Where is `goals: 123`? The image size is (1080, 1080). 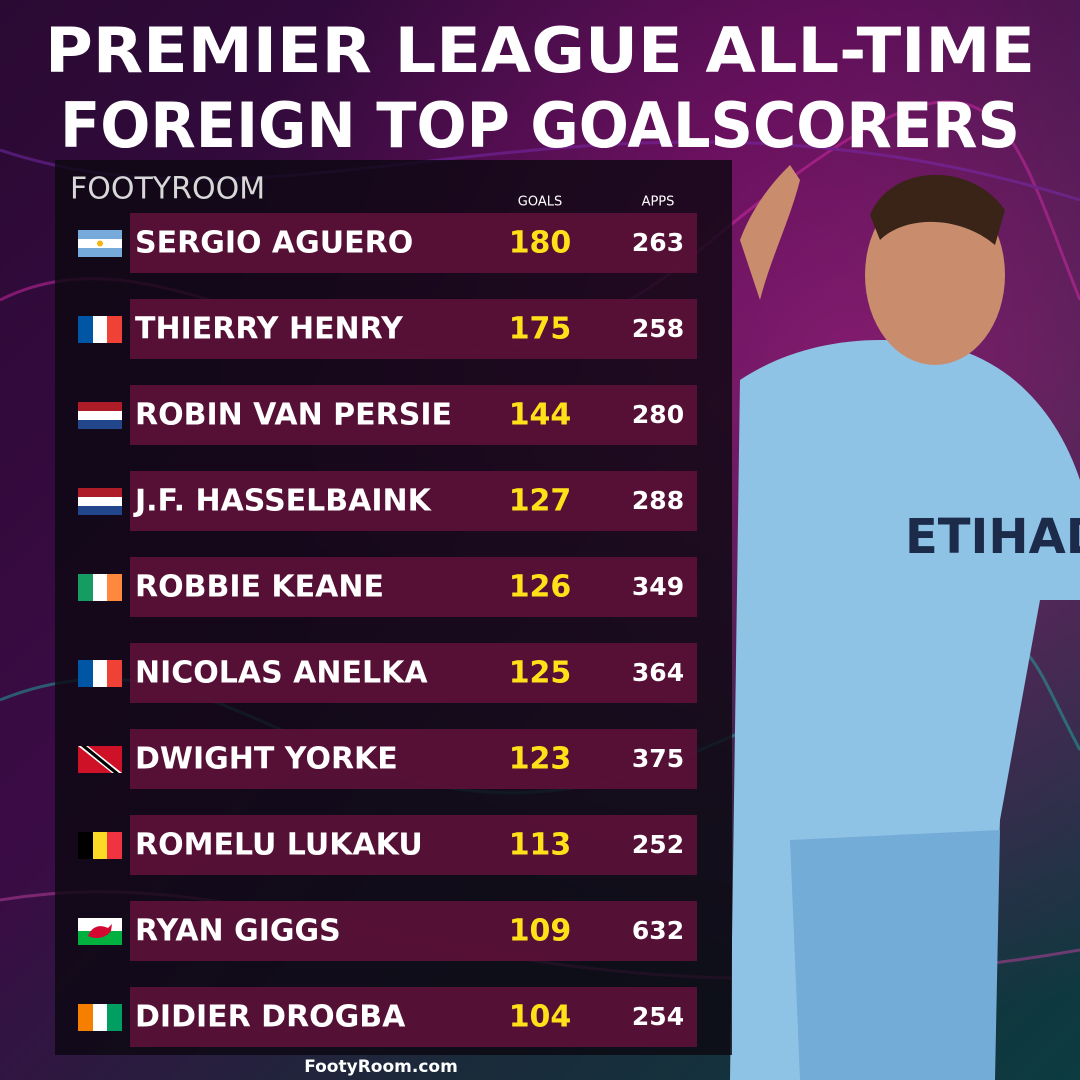
goals: 123 is located at coordinates (540, 759).